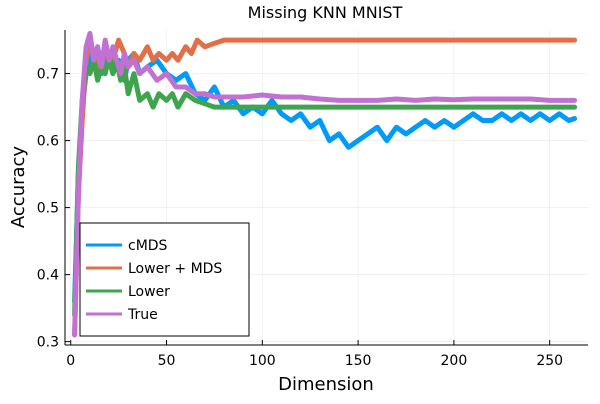  I want to click on legend-label-cmds: cMDS, so click(148, 246).